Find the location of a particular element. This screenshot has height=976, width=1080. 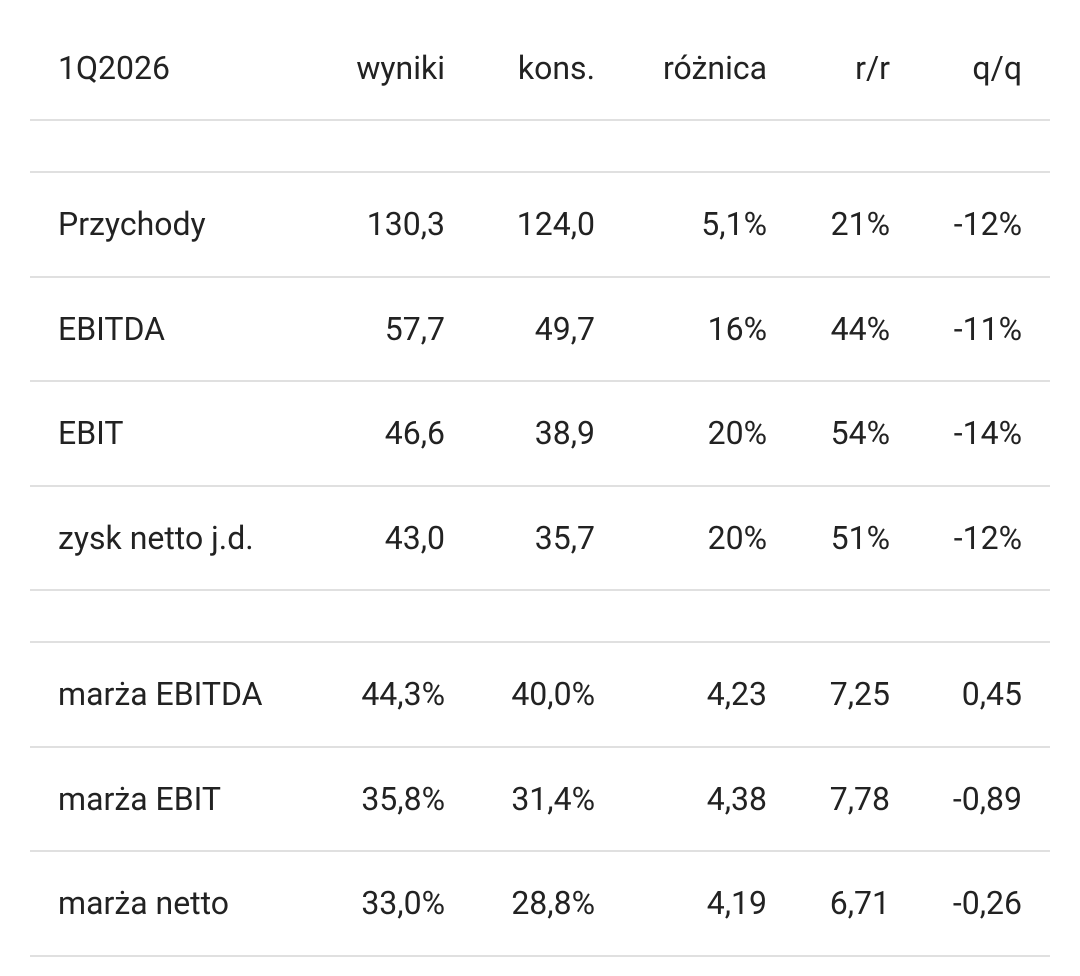

row-label: marża EBITDA is located at coordinates (160, 694).